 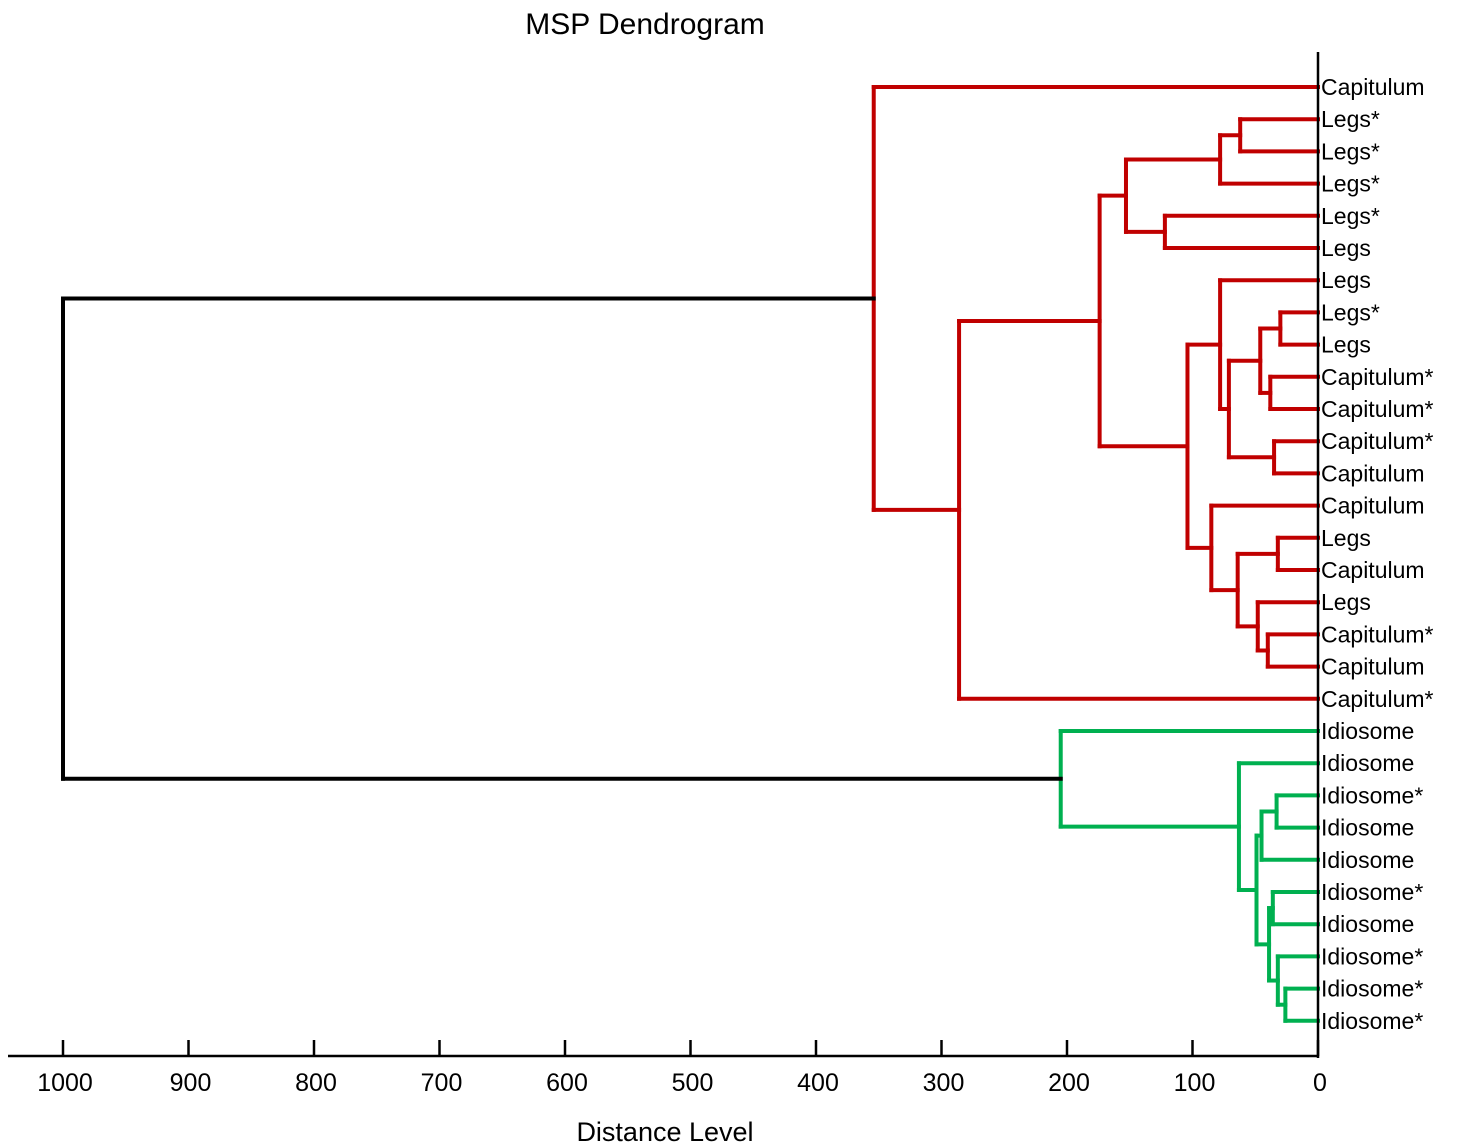 What do you see at coordinates (818, 1083) in the screenshot?
I see `x-tick-label: 400` at bounding box center [818, 1083].